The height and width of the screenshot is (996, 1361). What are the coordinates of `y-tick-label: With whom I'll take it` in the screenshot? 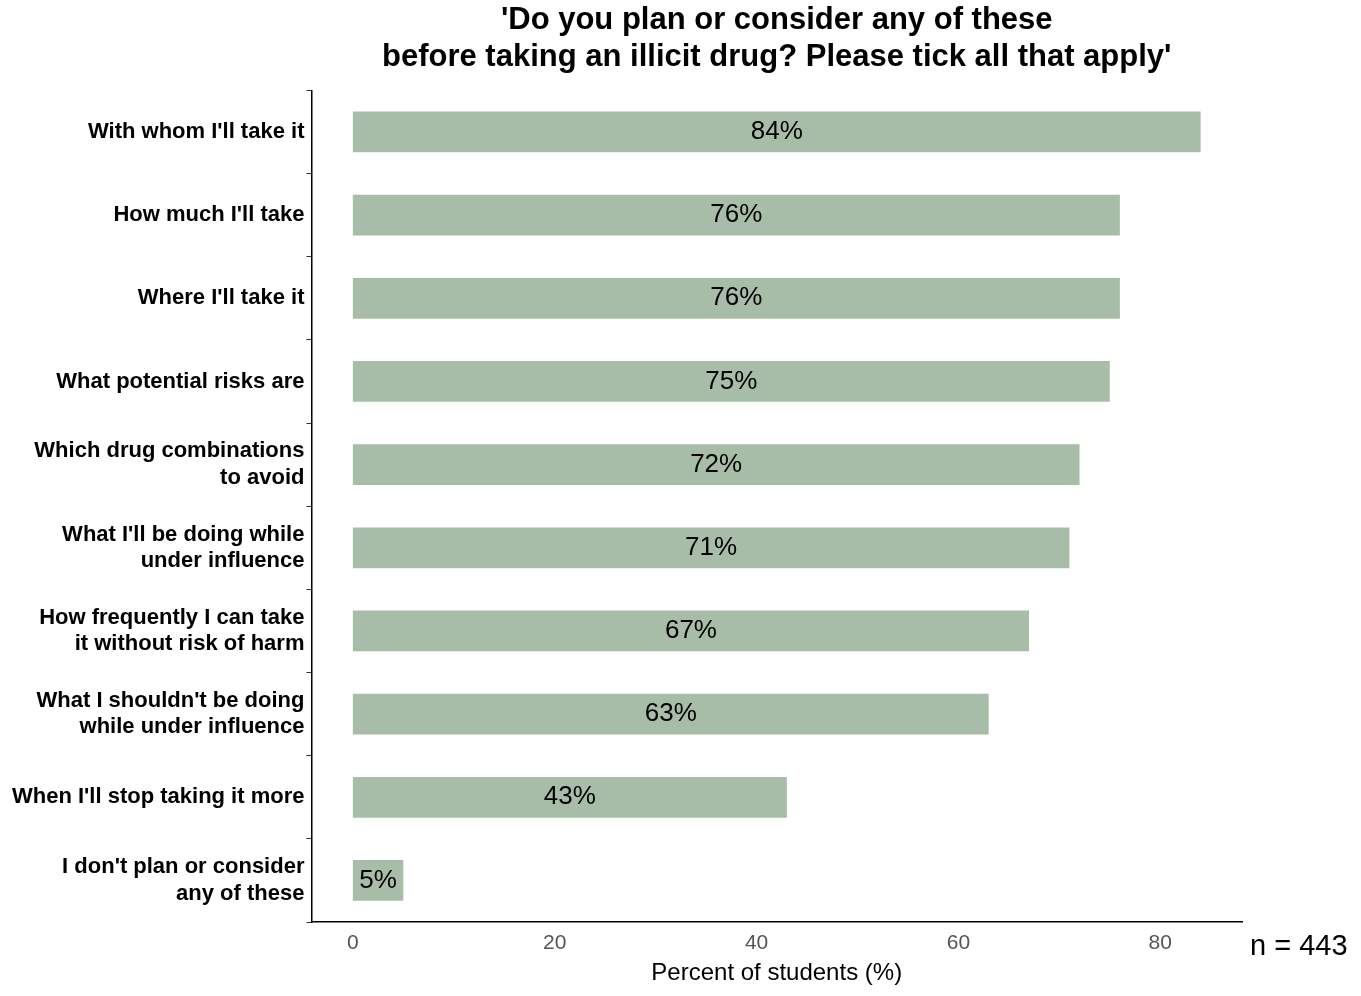 It's located at (196, 131).